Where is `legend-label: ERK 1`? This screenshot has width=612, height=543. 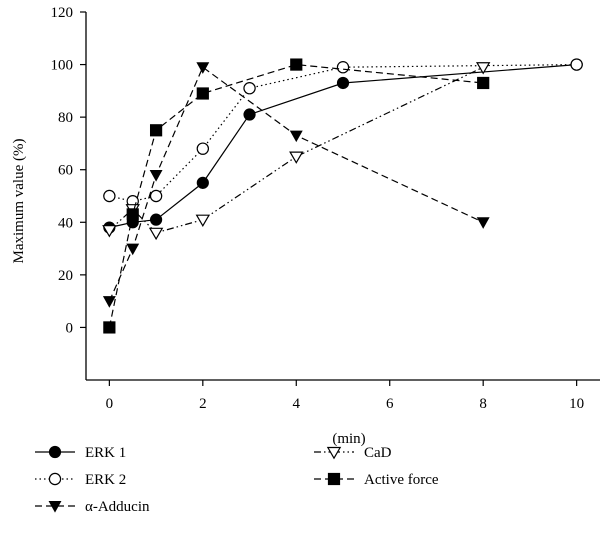 legend-label: ERK 1 is located at coordinates (105, 453).